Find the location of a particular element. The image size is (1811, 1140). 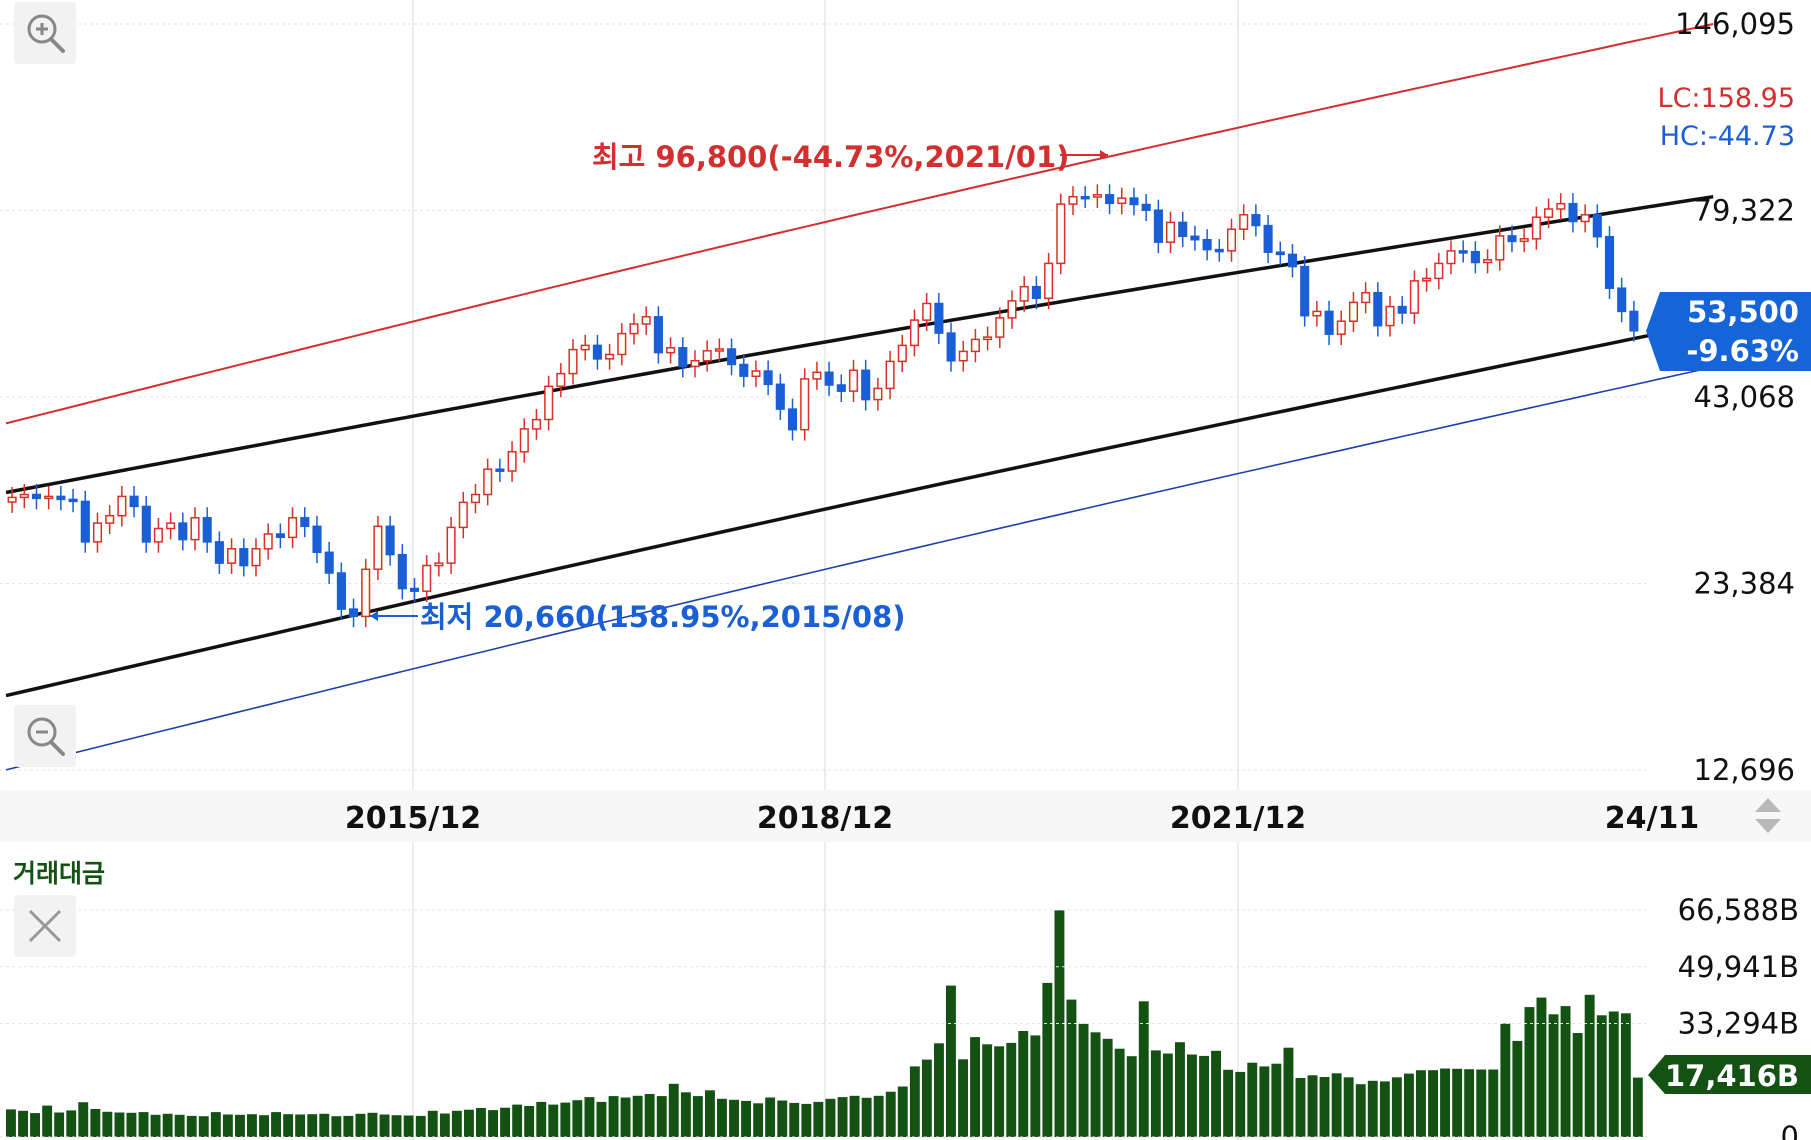

high-annotation: 최고 96,800(-44.73%,2021/01) is located at coordinates (850, 157).